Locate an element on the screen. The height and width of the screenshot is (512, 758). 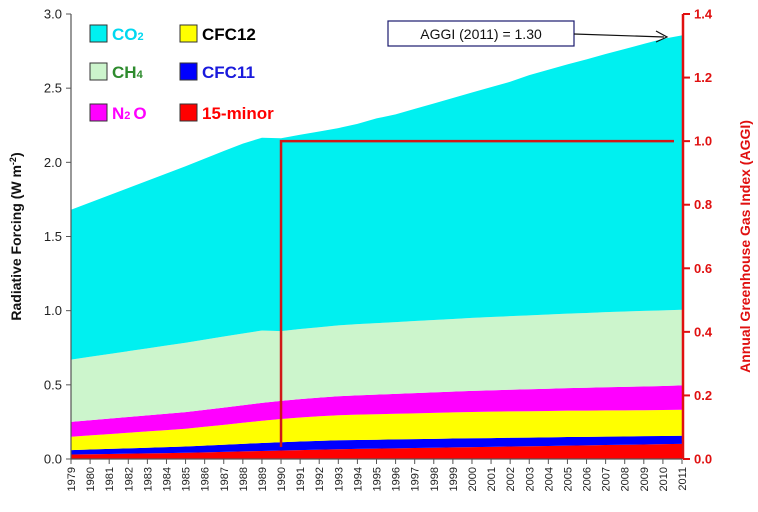
x-tick-label: 1992 is located at coordinates (320, 479).